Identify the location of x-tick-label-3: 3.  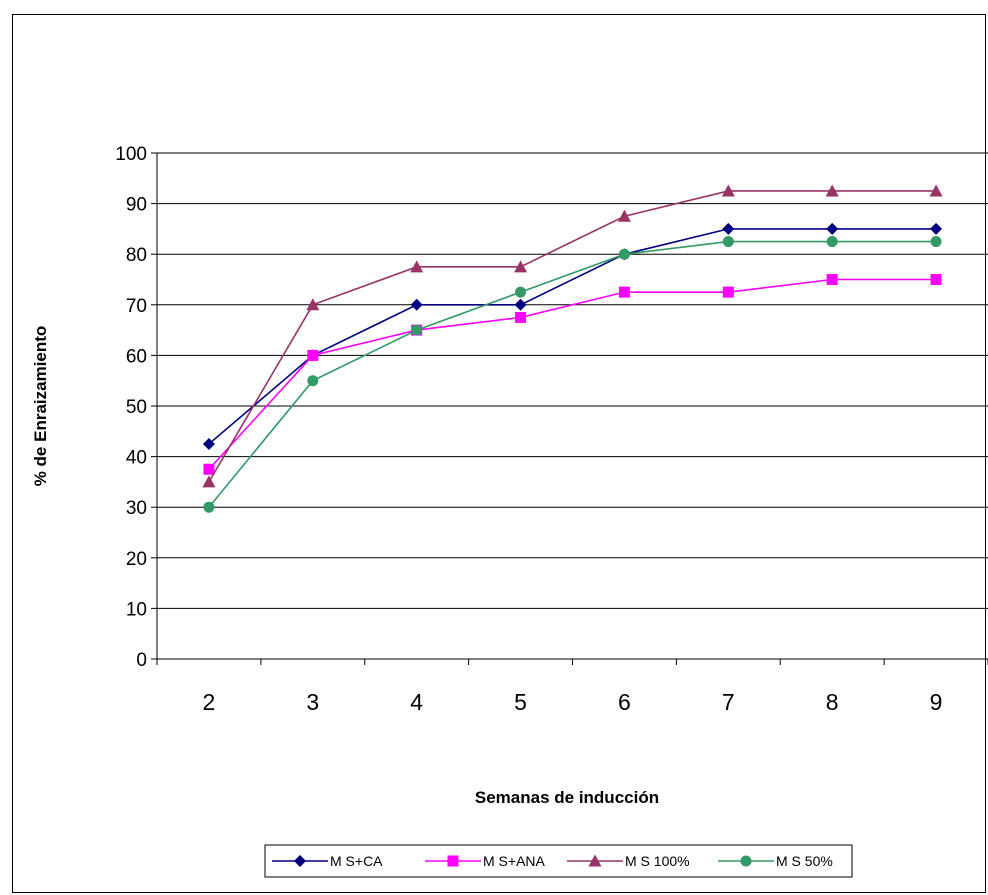
(312, 702).